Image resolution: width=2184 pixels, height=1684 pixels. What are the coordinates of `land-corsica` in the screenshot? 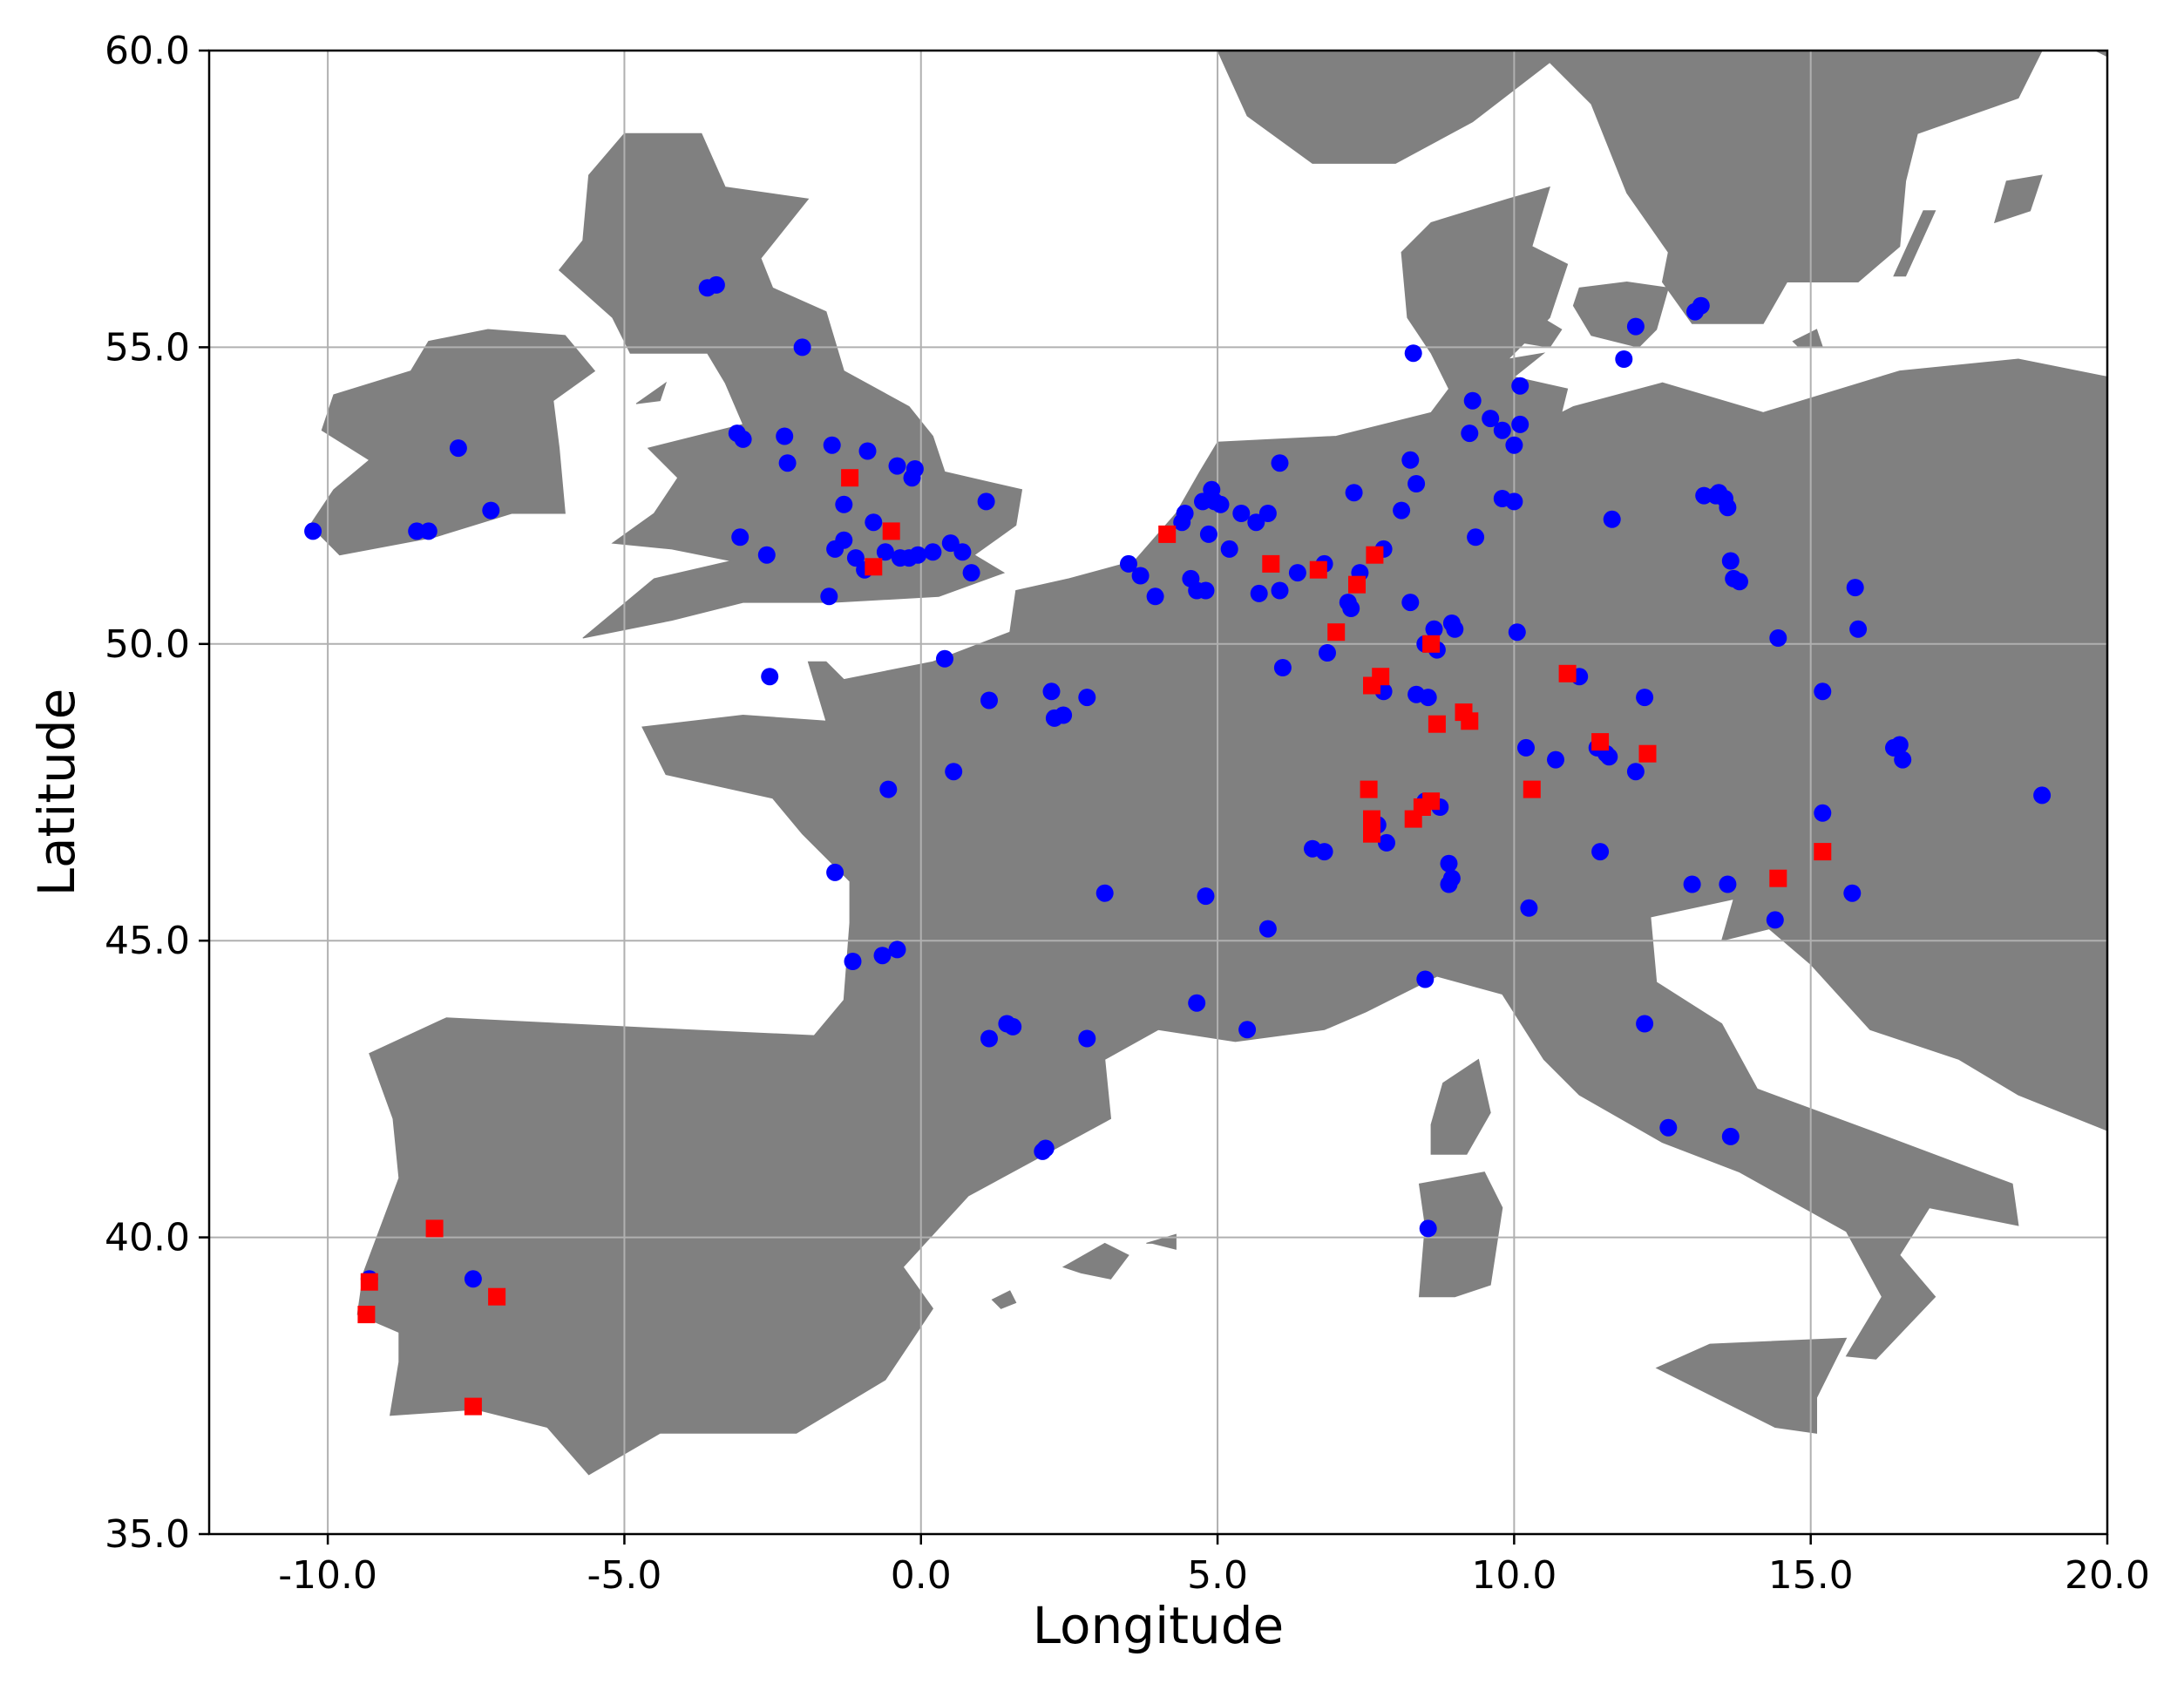 It's located at (1460, 1106).